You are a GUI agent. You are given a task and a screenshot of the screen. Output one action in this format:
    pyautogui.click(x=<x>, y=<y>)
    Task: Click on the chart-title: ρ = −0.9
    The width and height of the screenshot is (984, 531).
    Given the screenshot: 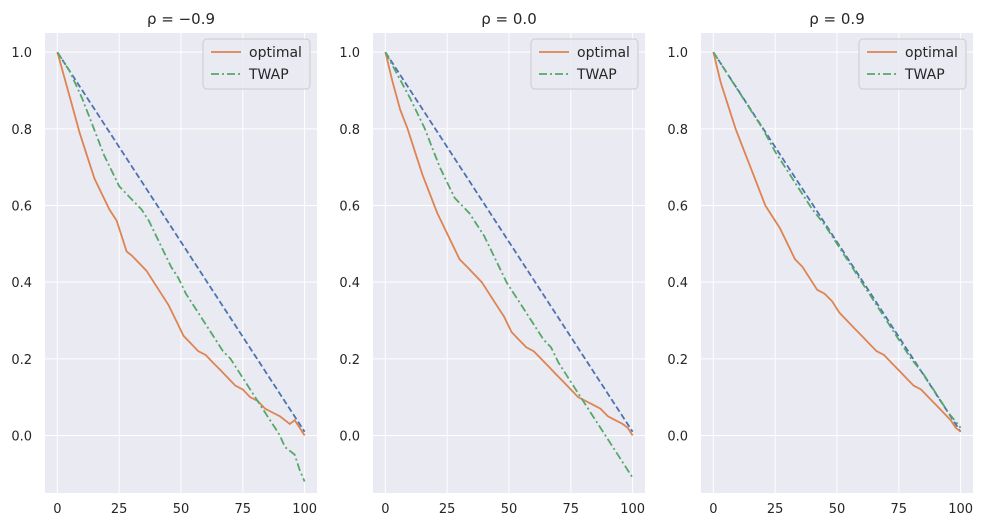 What is the action you would take?
    pyautogui.click(x=181, y=19)
    